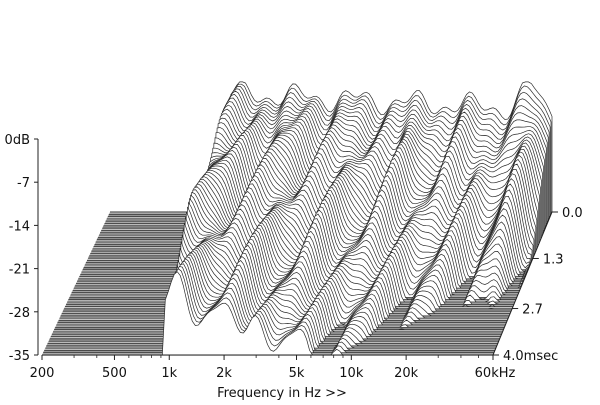  I want to click on x-tick-label: 10k, so click(351, 373).